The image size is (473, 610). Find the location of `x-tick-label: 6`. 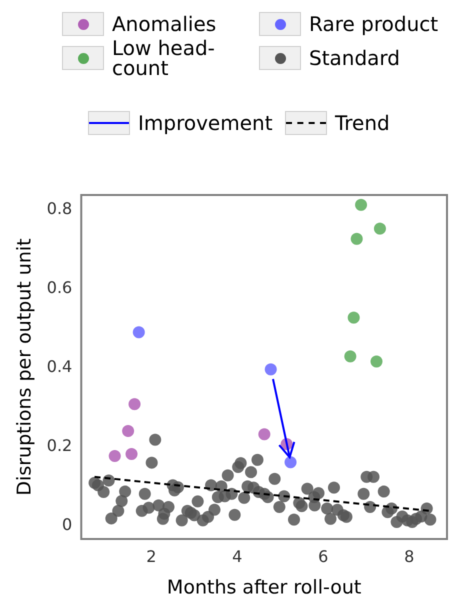

x-tick-label: 6 is located at coordinates (323, 556).